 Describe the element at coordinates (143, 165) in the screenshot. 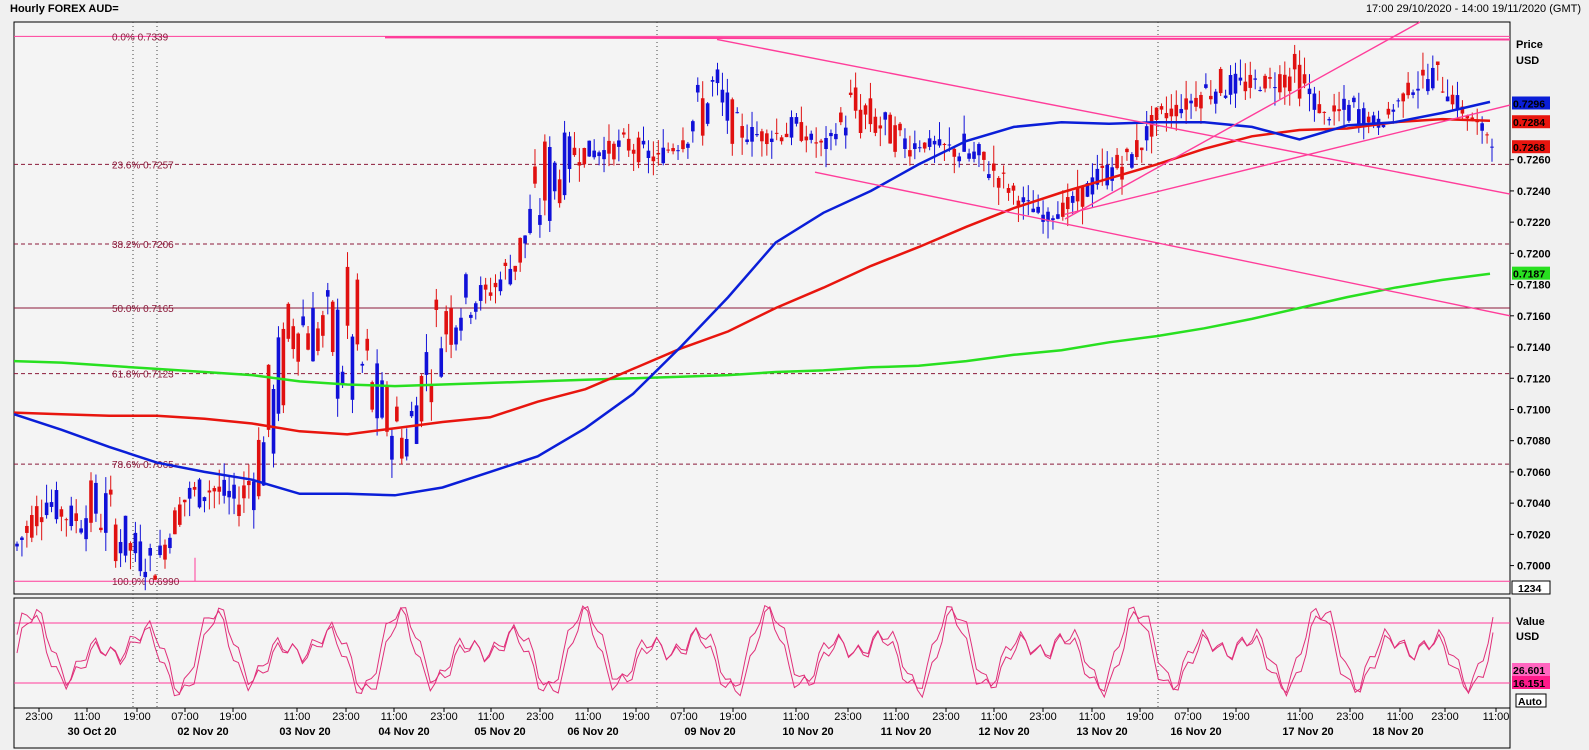

I see `fib-label-1: 23.6% 0.7257` at that location.